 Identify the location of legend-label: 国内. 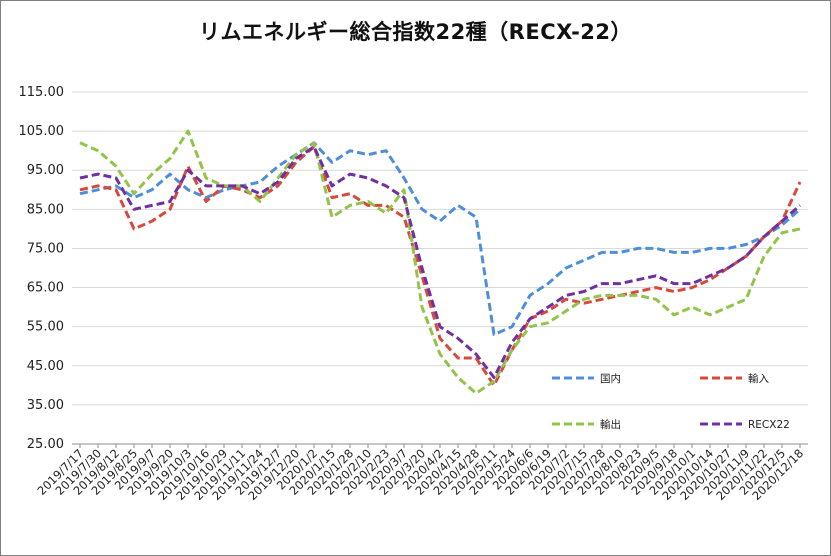
(610, 378).